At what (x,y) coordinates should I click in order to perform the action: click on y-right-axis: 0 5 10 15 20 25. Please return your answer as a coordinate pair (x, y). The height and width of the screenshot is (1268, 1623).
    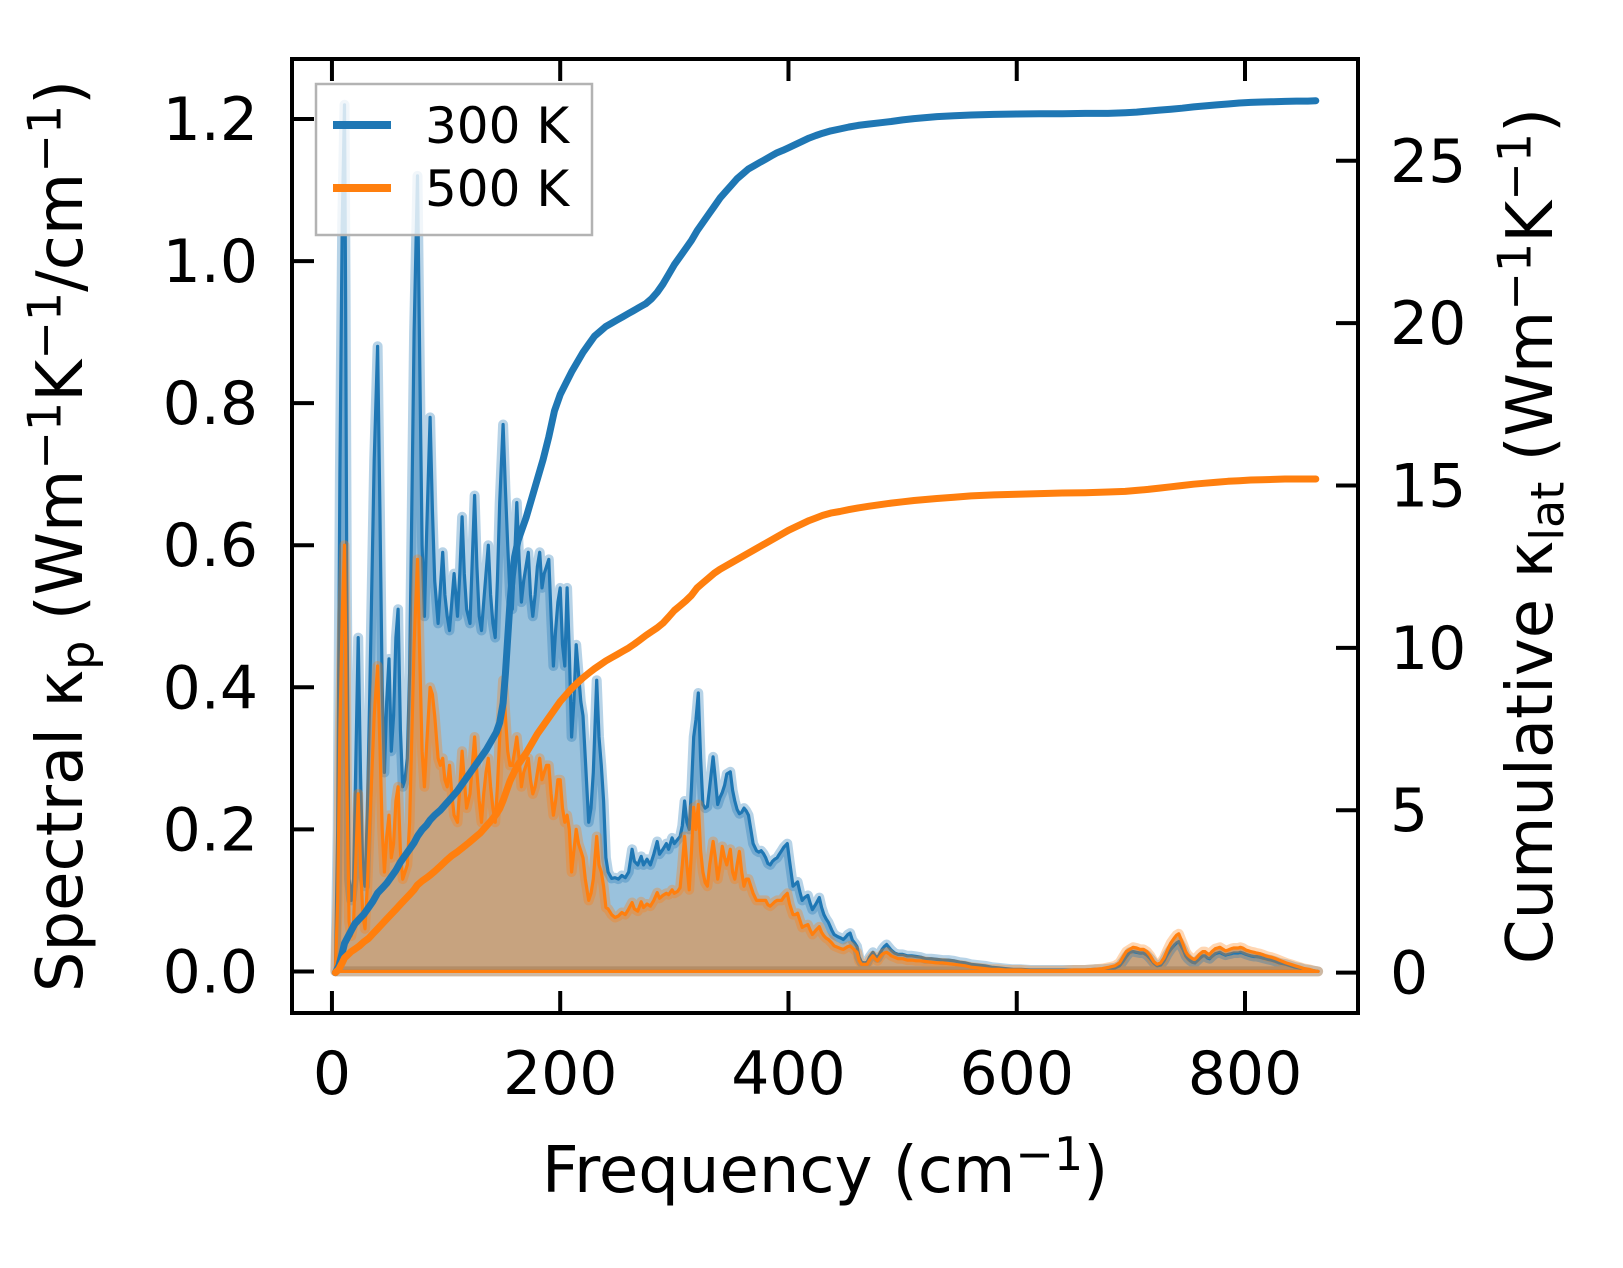
    Looking at the image, I should click on (1401, 568).